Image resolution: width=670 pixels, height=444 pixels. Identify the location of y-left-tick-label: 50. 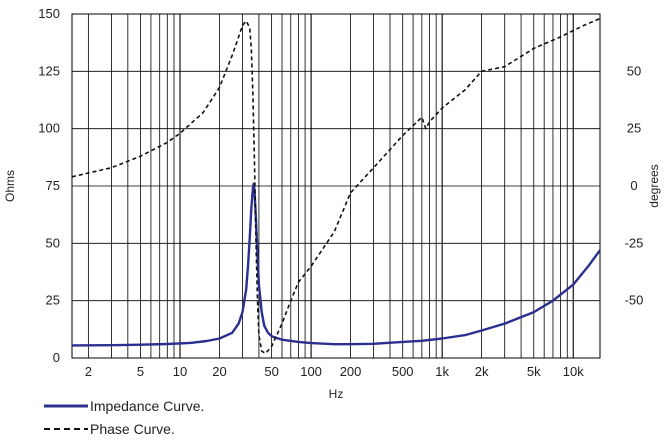
(53, 242).